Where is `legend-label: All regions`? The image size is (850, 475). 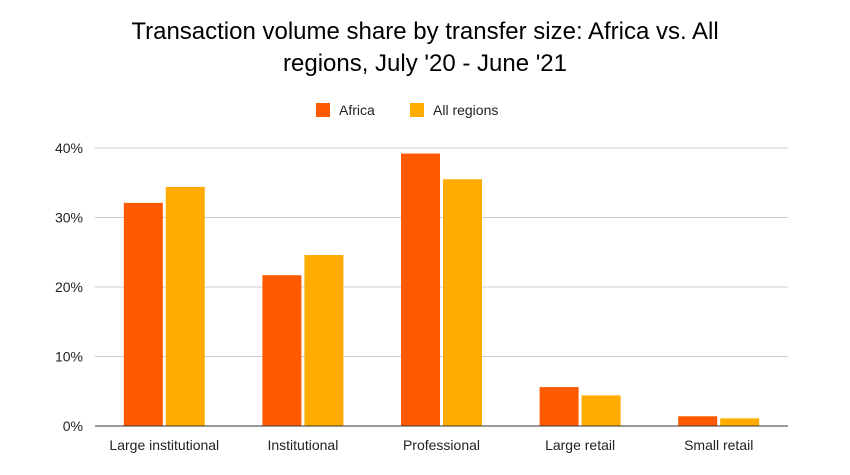
legend-label: All regions is located at coordinates (465, 110).